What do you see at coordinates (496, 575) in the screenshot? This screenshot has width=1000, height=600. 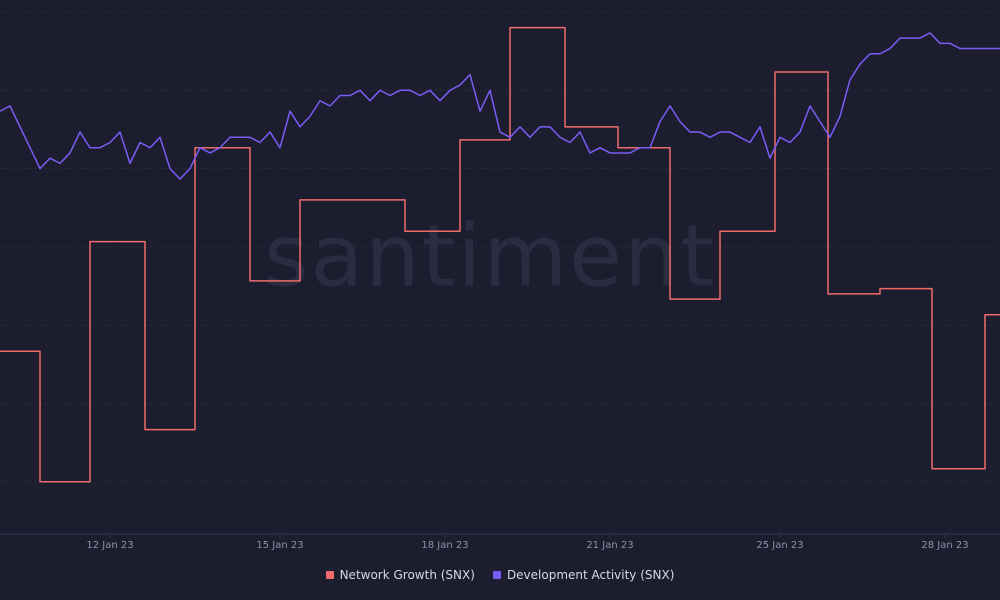 I see `legend-swatch-development-activity` at bounding box center [496, 575].